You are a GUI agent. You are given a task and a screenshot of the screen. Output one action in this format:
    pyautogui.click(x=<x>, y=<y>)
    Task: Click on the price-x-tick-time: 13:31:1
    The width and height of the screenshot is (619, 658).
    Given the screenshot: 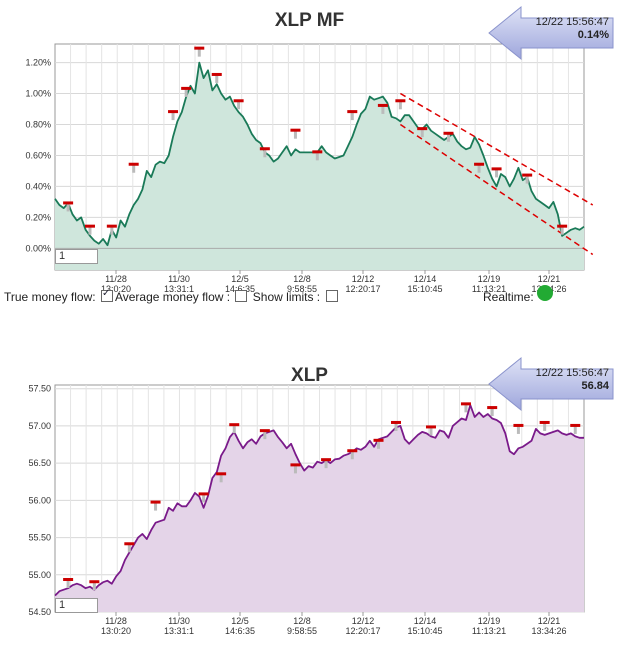 What is the action you would take?
    pyautogui.click(x=179, y=631)
    